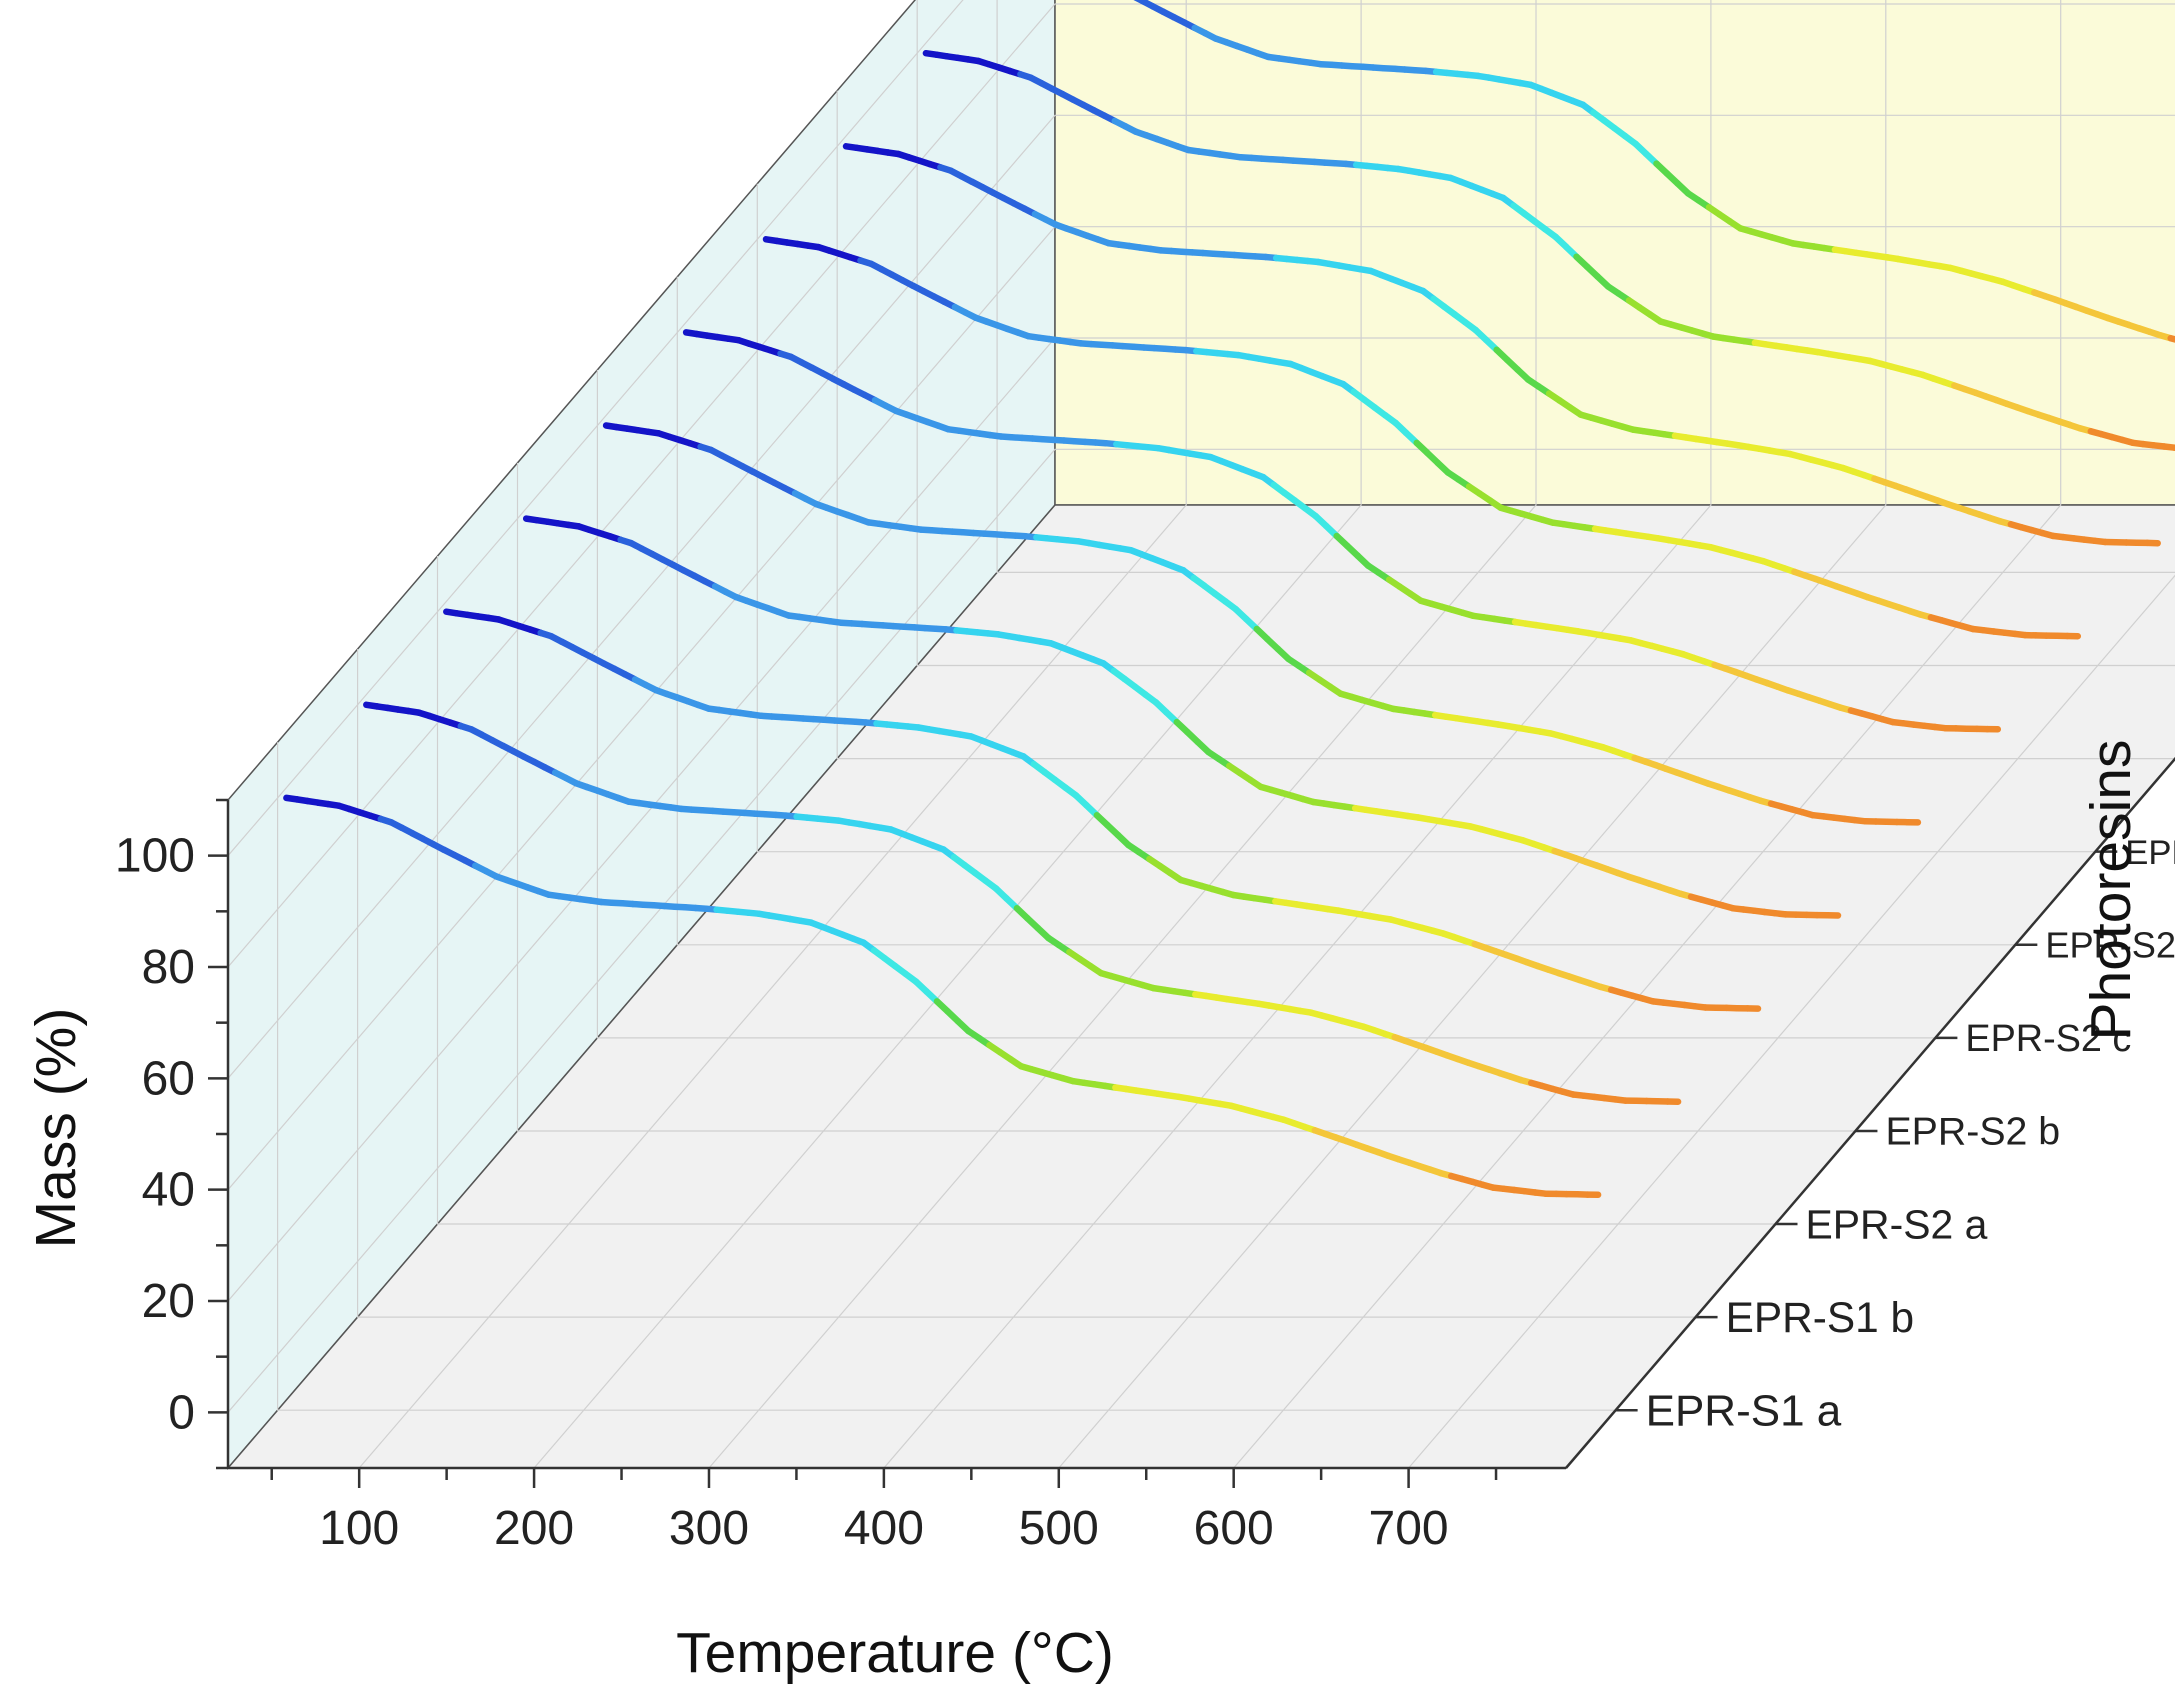 Image resolution: width=2175 pixels, height=1707 pixels. Describe the element at coordinates (1972, 1132) in the screenshot. I see `z-tick-label: EPR-S2 b` at that location.